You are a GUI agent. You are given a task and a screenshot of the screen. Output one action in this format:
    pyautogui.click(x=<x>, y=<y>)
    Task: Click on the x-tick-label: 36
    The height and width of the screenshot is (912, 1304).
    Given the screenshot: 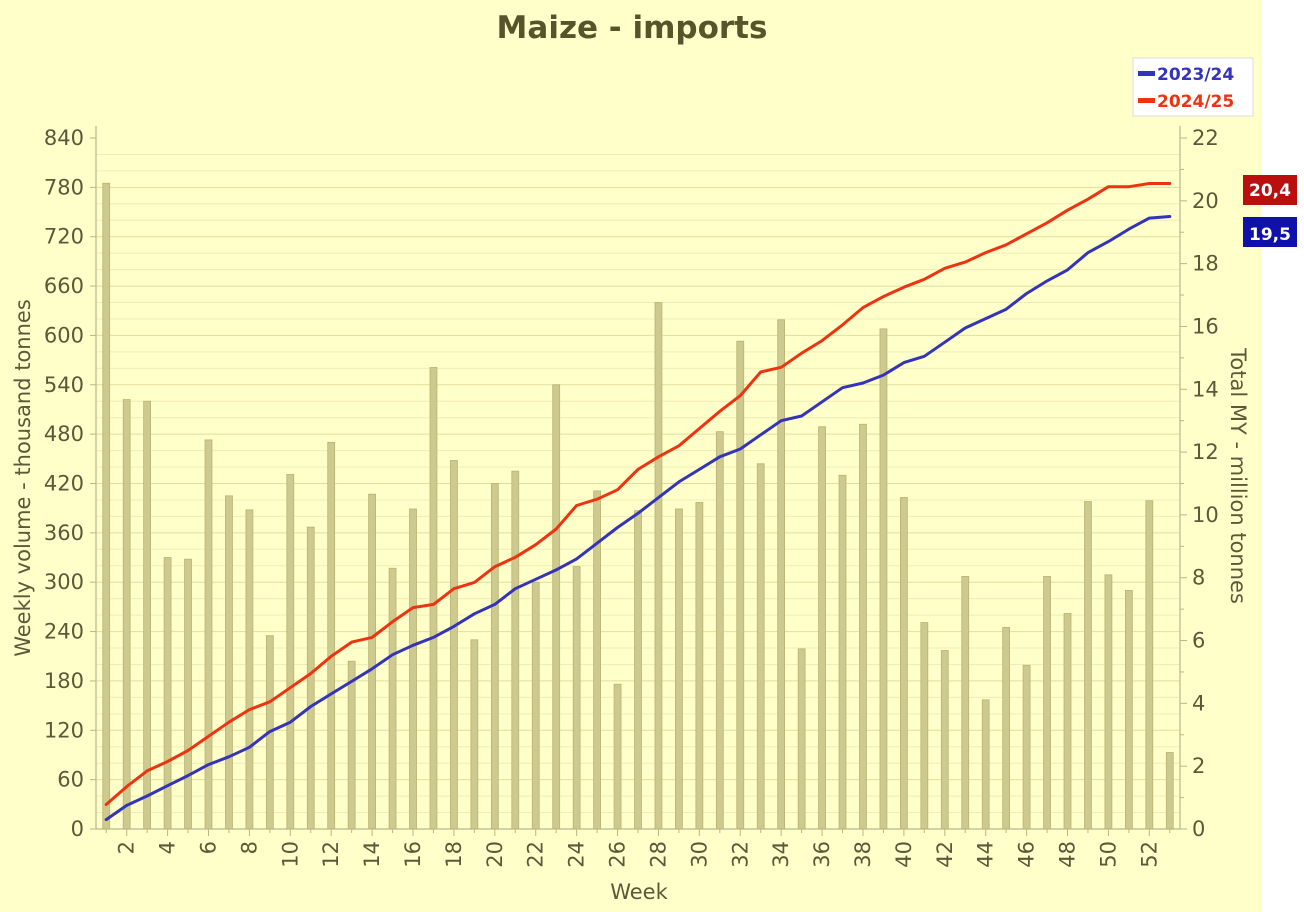 What is the action you would take?
    pyautogui.click(x=822, y=854)
    